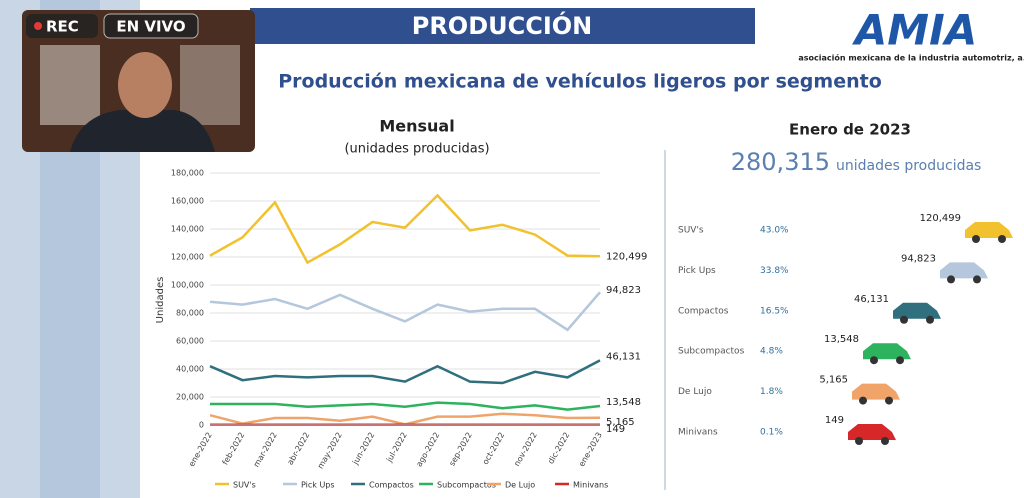  I want to click on webcam: REC EN VIVO, so click(138, 81).